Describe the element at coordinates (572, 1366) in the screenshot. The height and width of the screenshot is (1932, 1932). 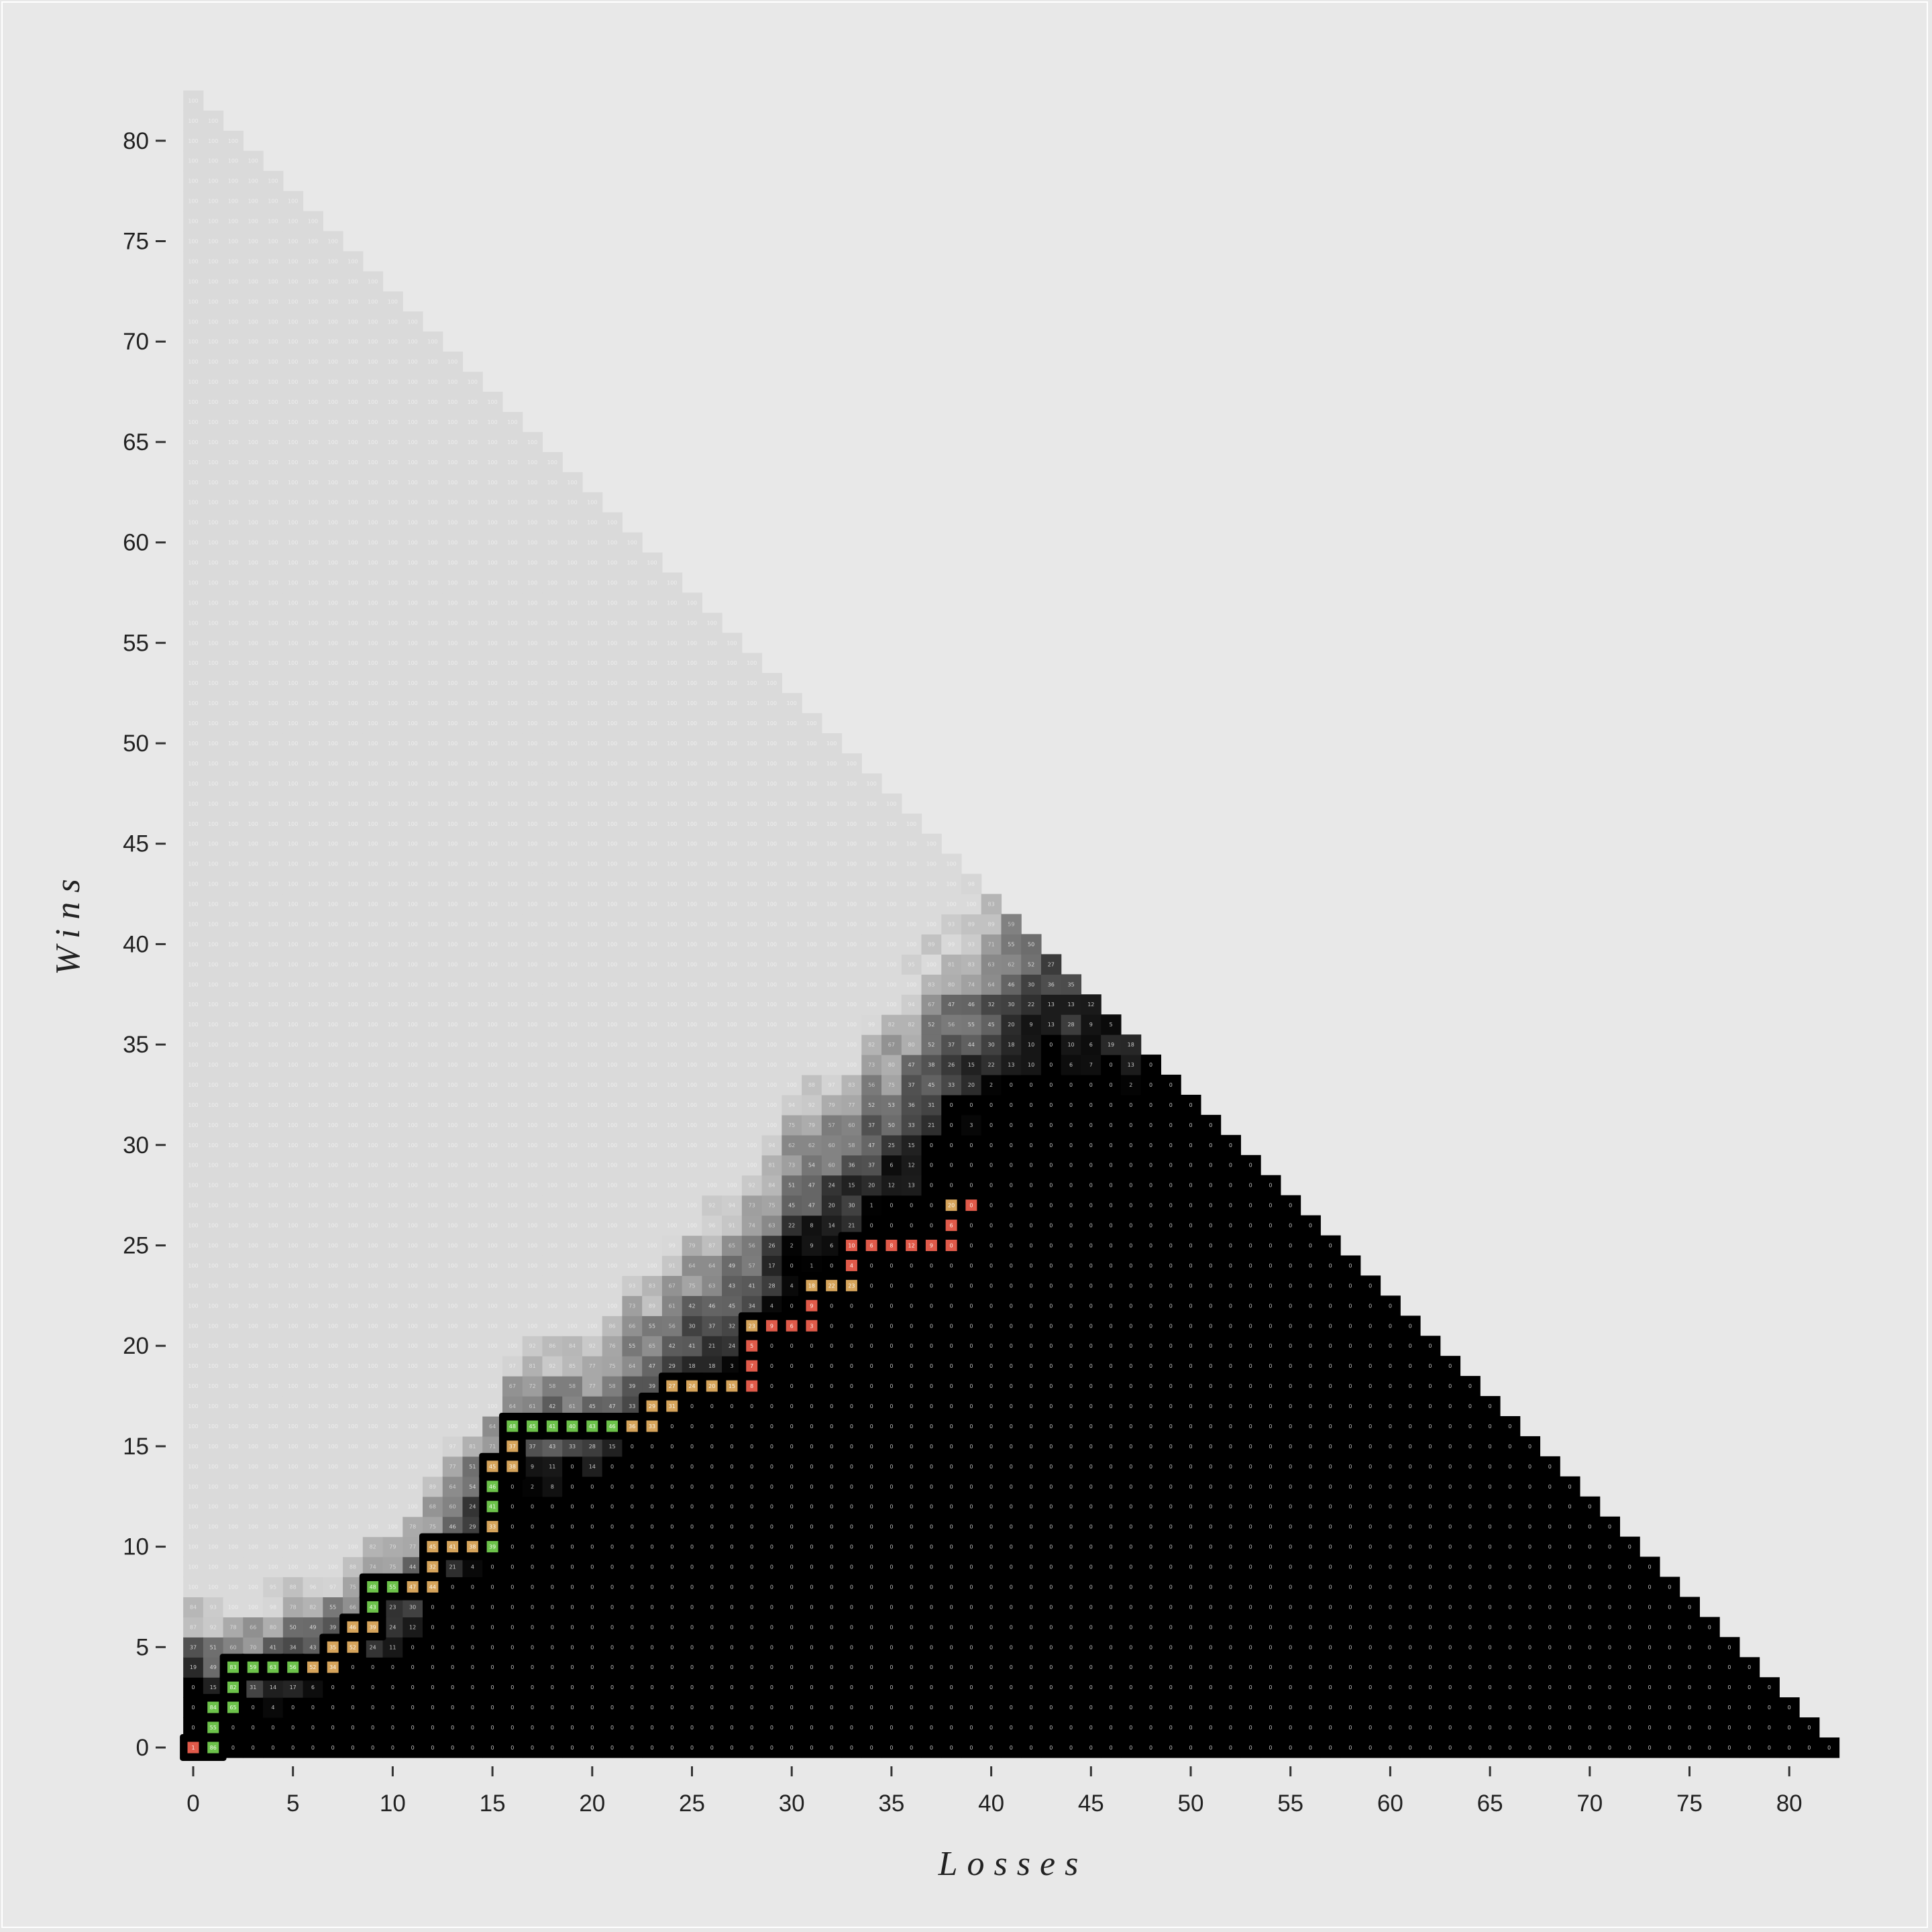
I see `cell-label: 85` at that location.